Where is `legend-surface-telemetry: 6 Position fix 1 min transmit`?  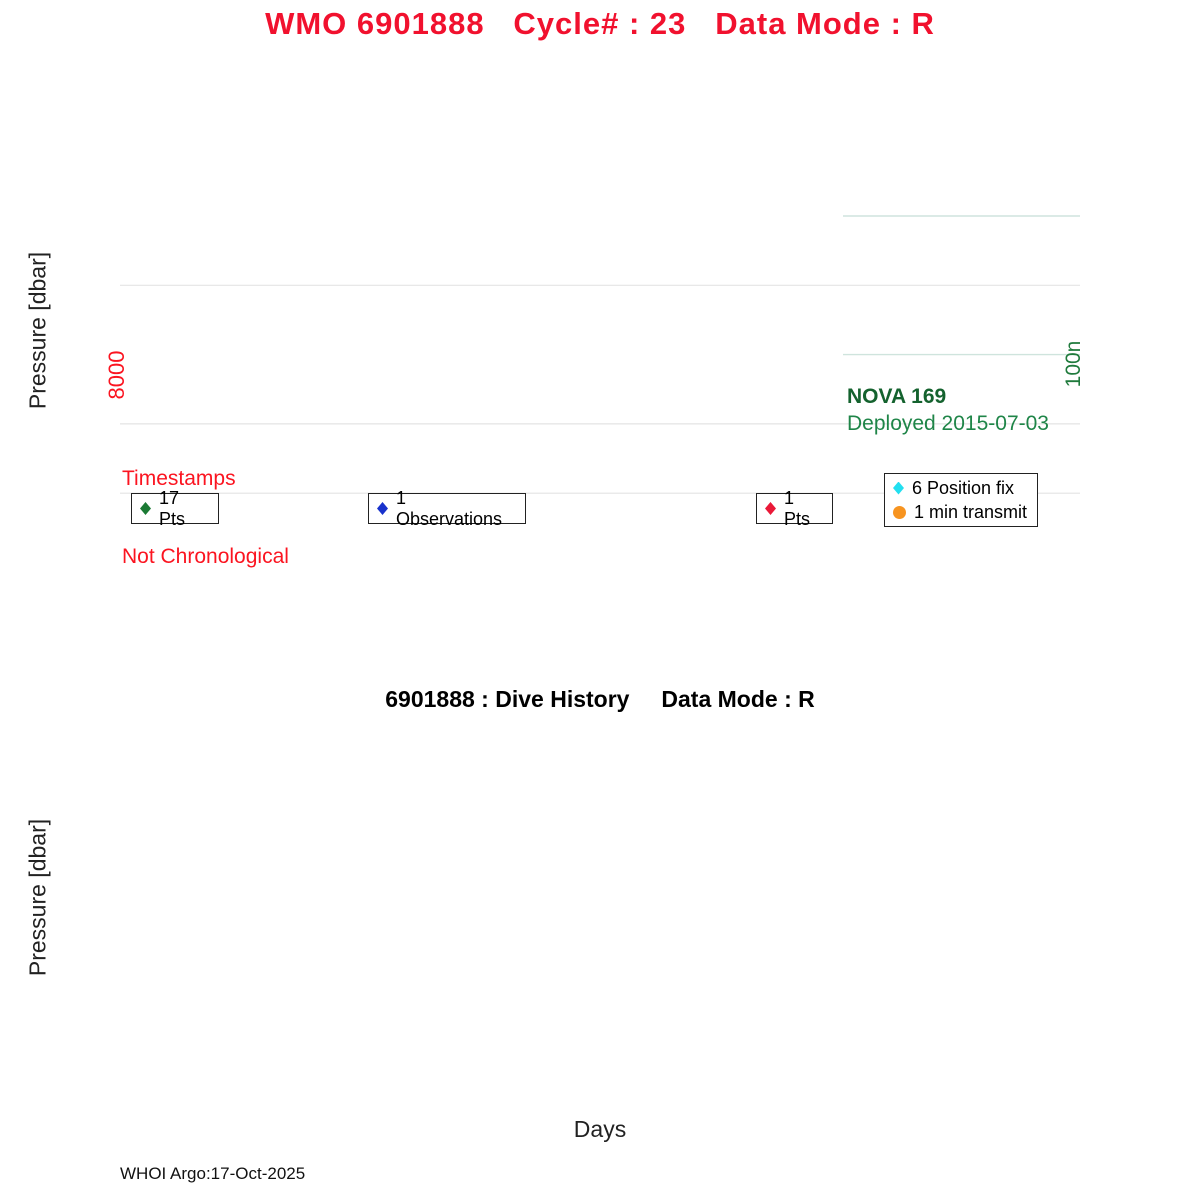
legend-surface-telemetry: 6 Position fix 1 min transmit is located at coordinates (961, 500).